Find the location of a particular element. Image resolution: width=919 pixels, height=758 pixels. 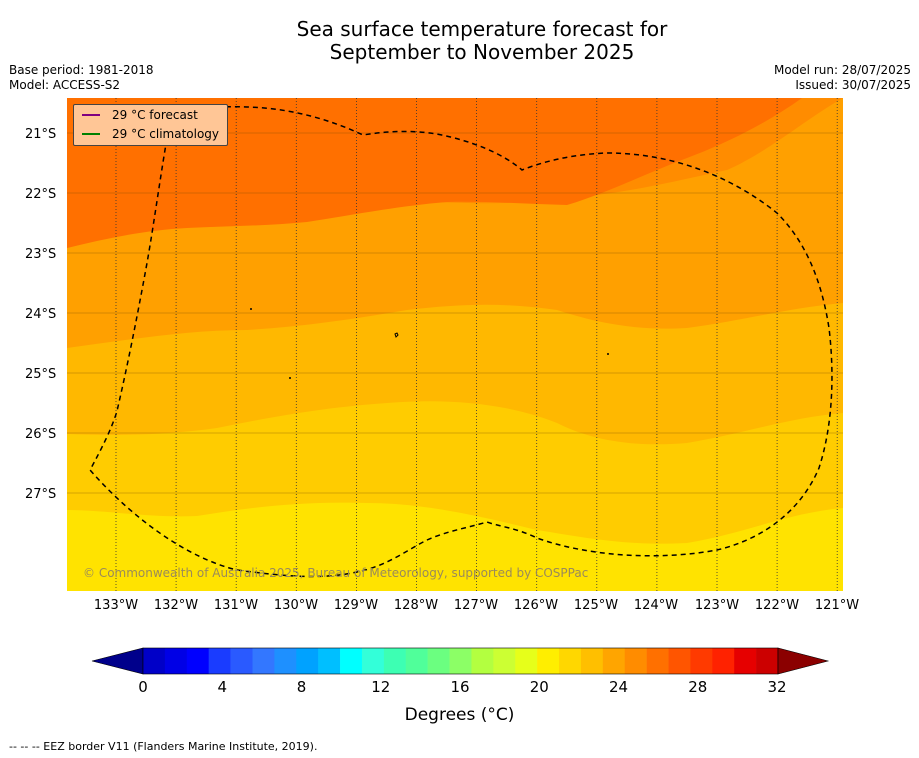

lat-label-22s: 22°S is located at coordinates (41, 194).